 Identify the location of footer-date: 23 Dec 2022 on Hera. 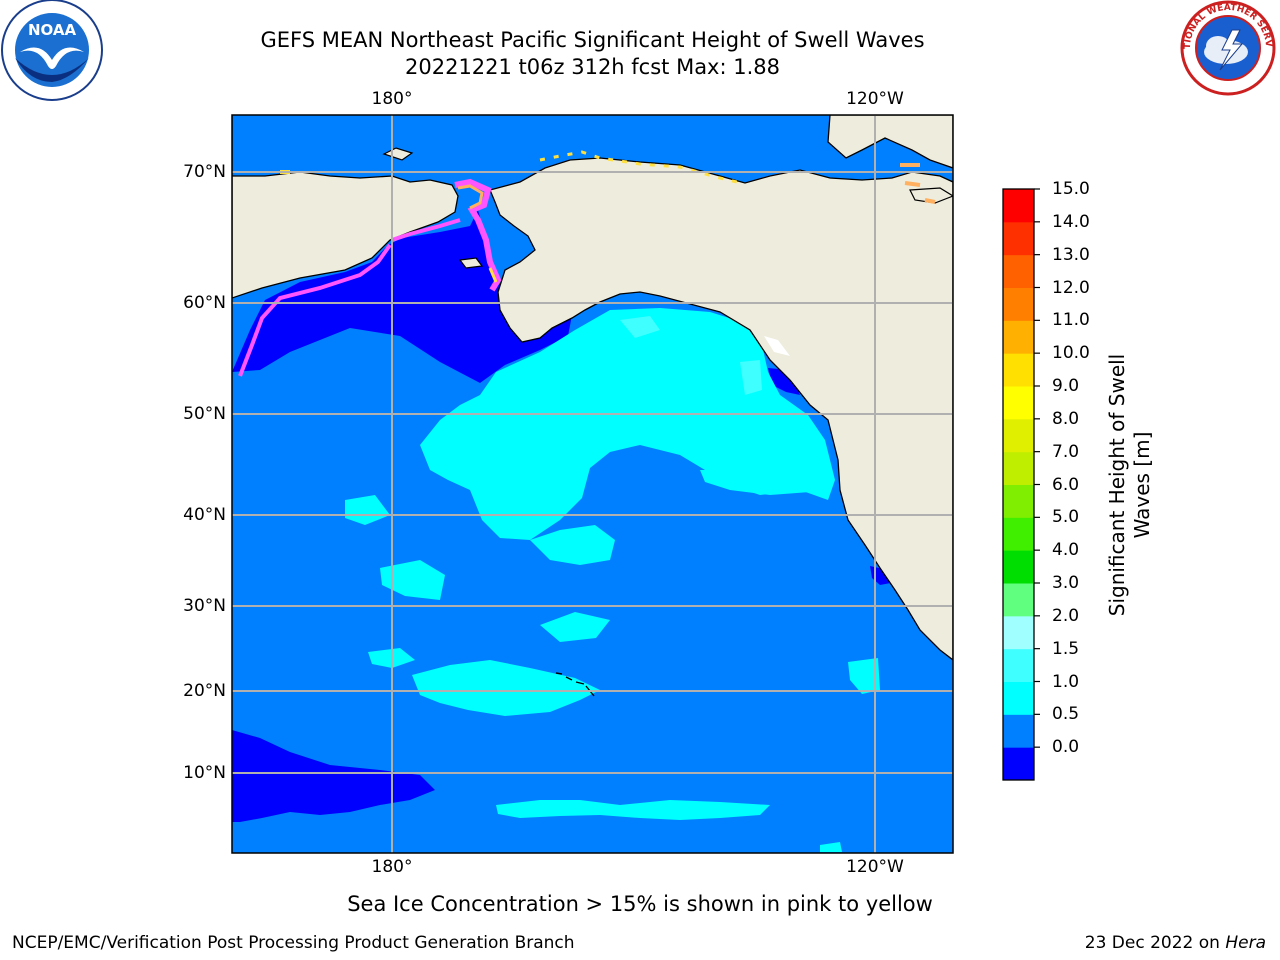
(1175, 943).